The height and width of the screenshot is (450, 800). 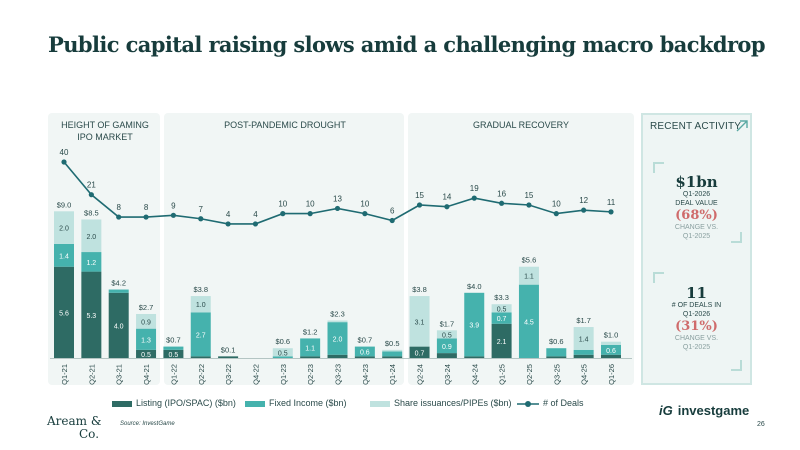 What do you see at coordinates (146, 374) in the screenshot?
I see `x-tick-label: Q4-21` at bounding box center [146, 374].